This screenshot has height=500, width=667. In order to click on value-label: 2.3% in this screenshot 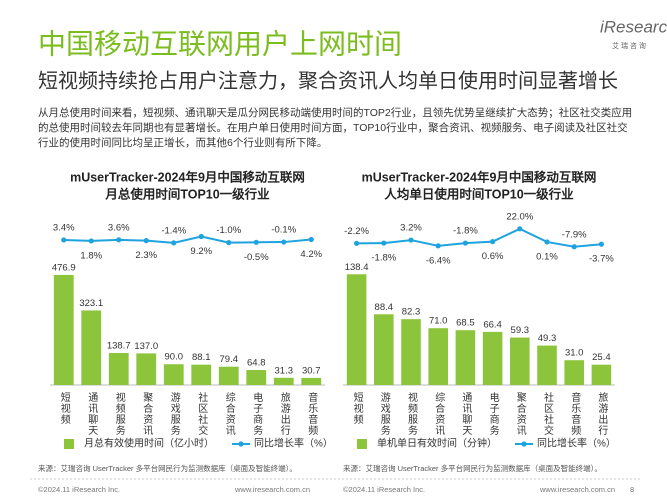, I will do `click(146, 255)`.